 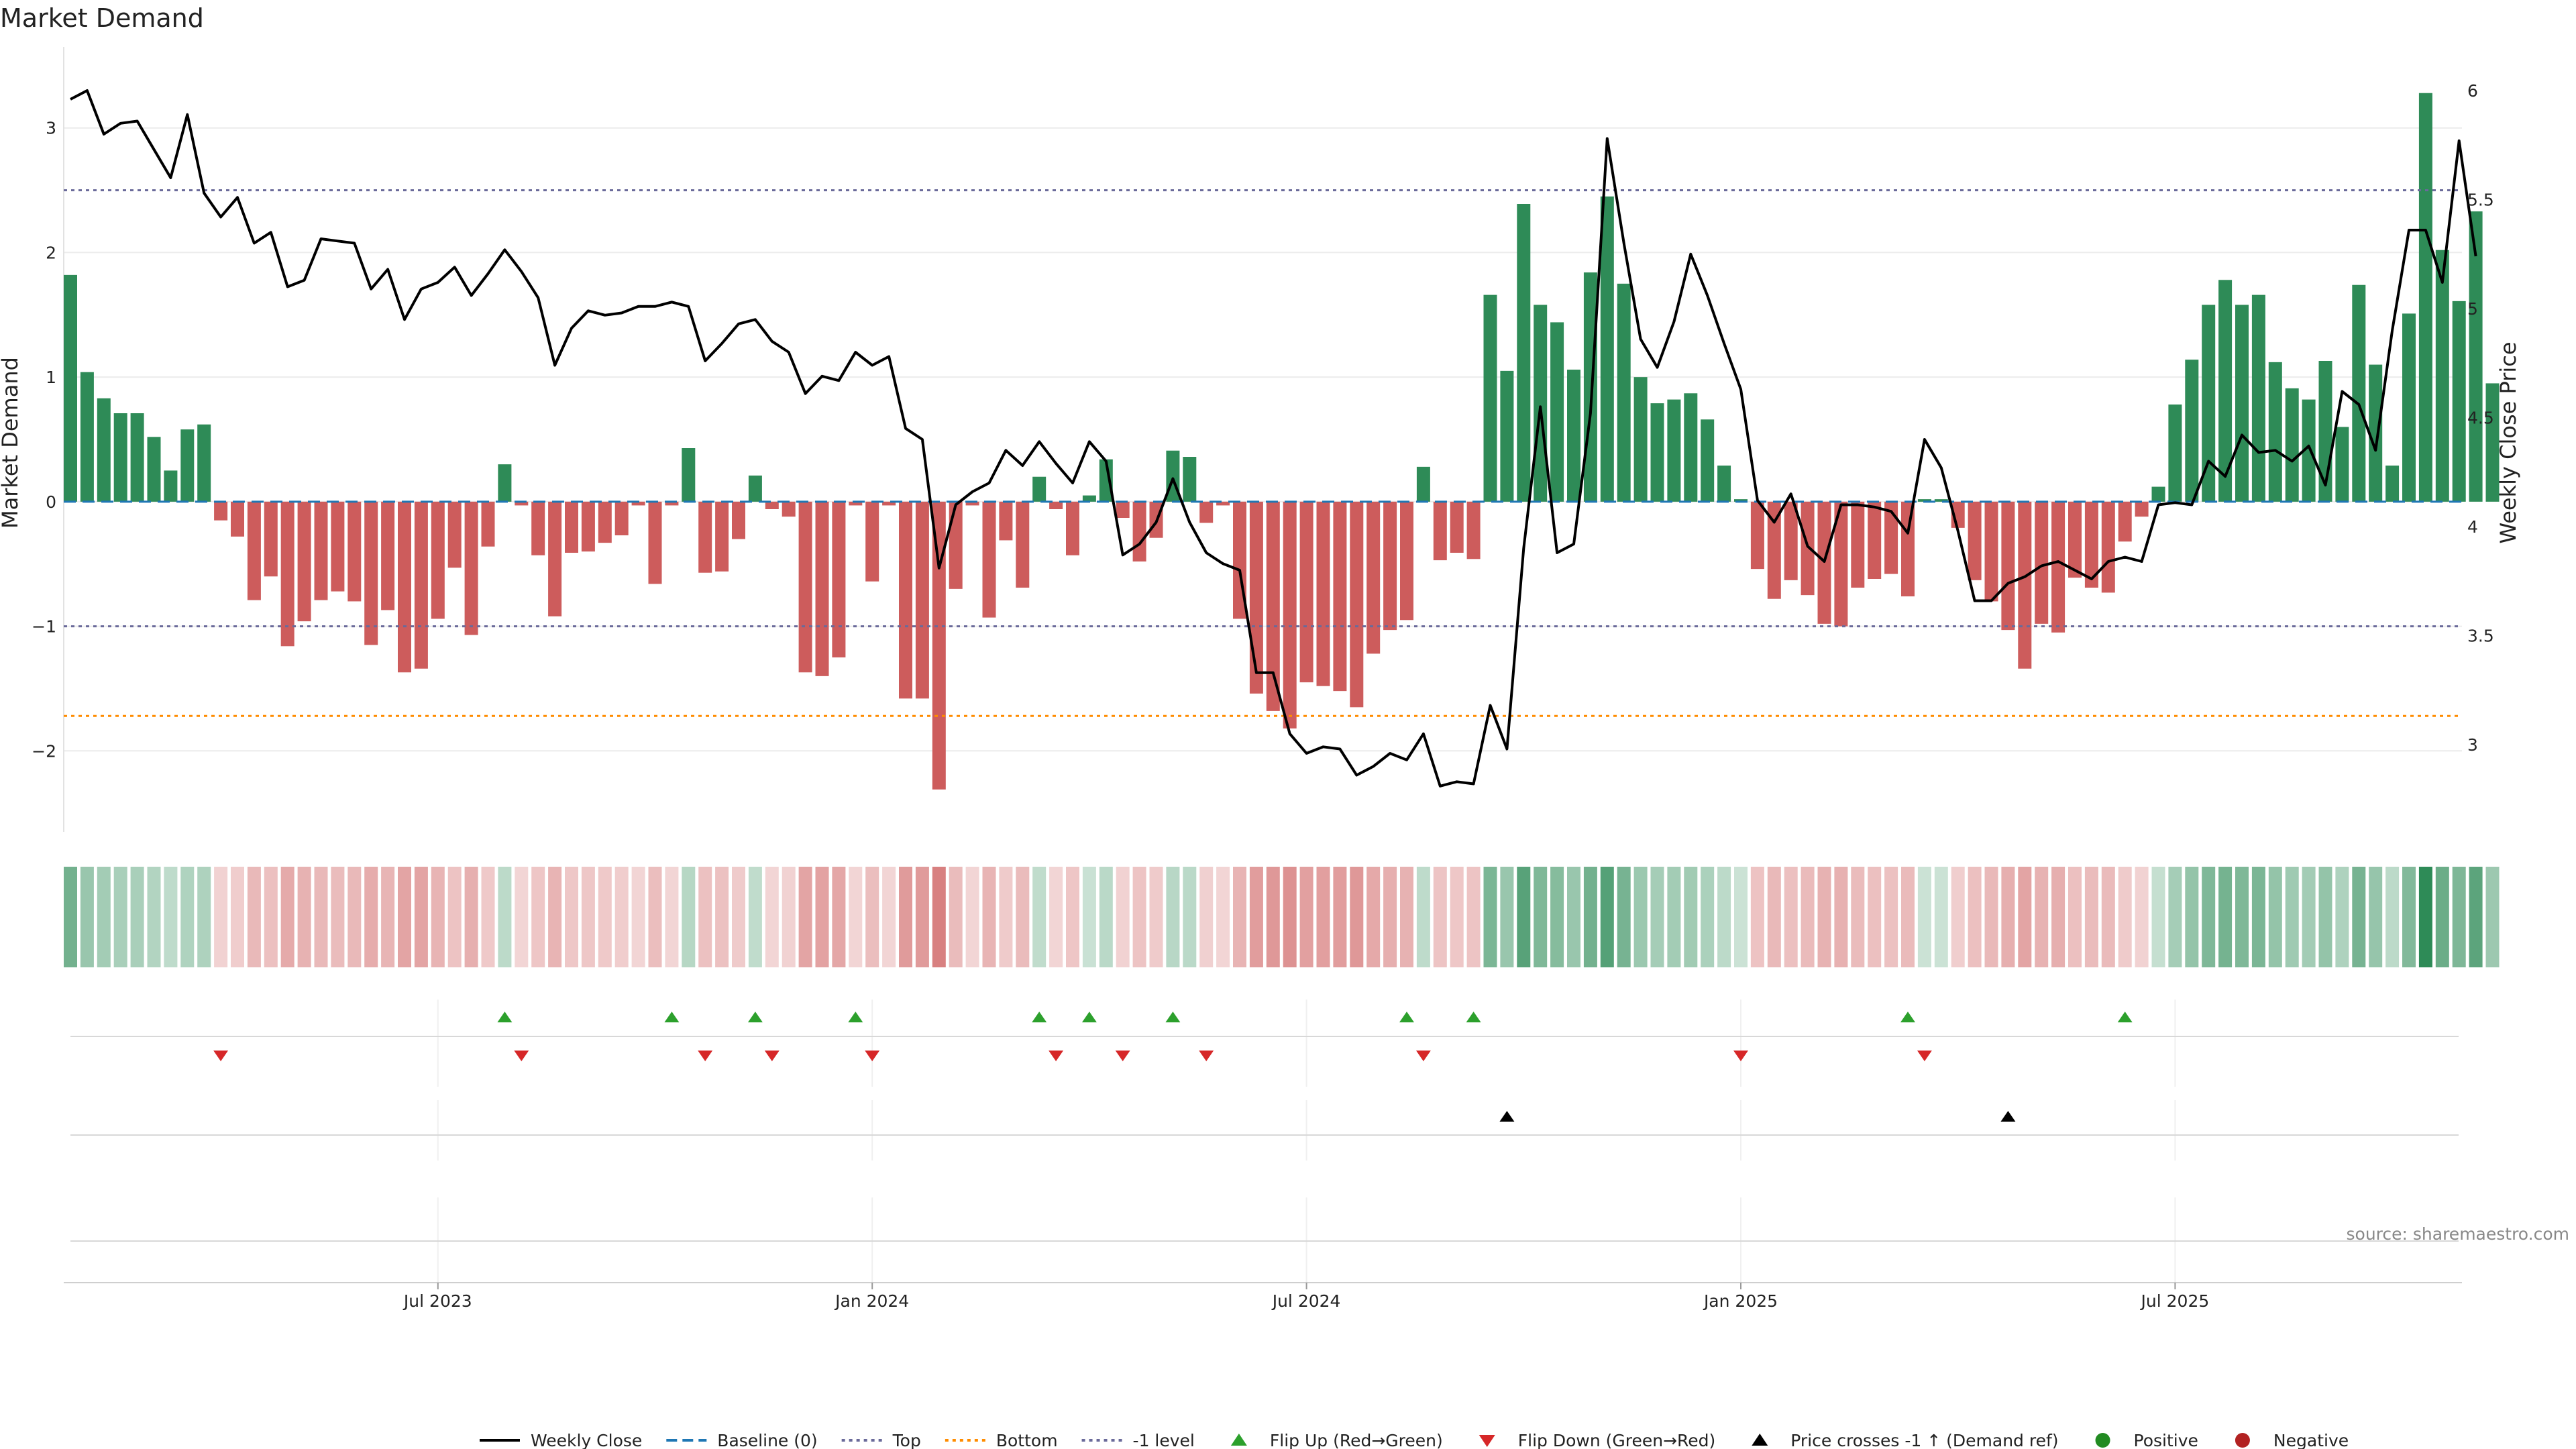 I want to click on chart-title: Market Demand, so click(x=102, y=18).